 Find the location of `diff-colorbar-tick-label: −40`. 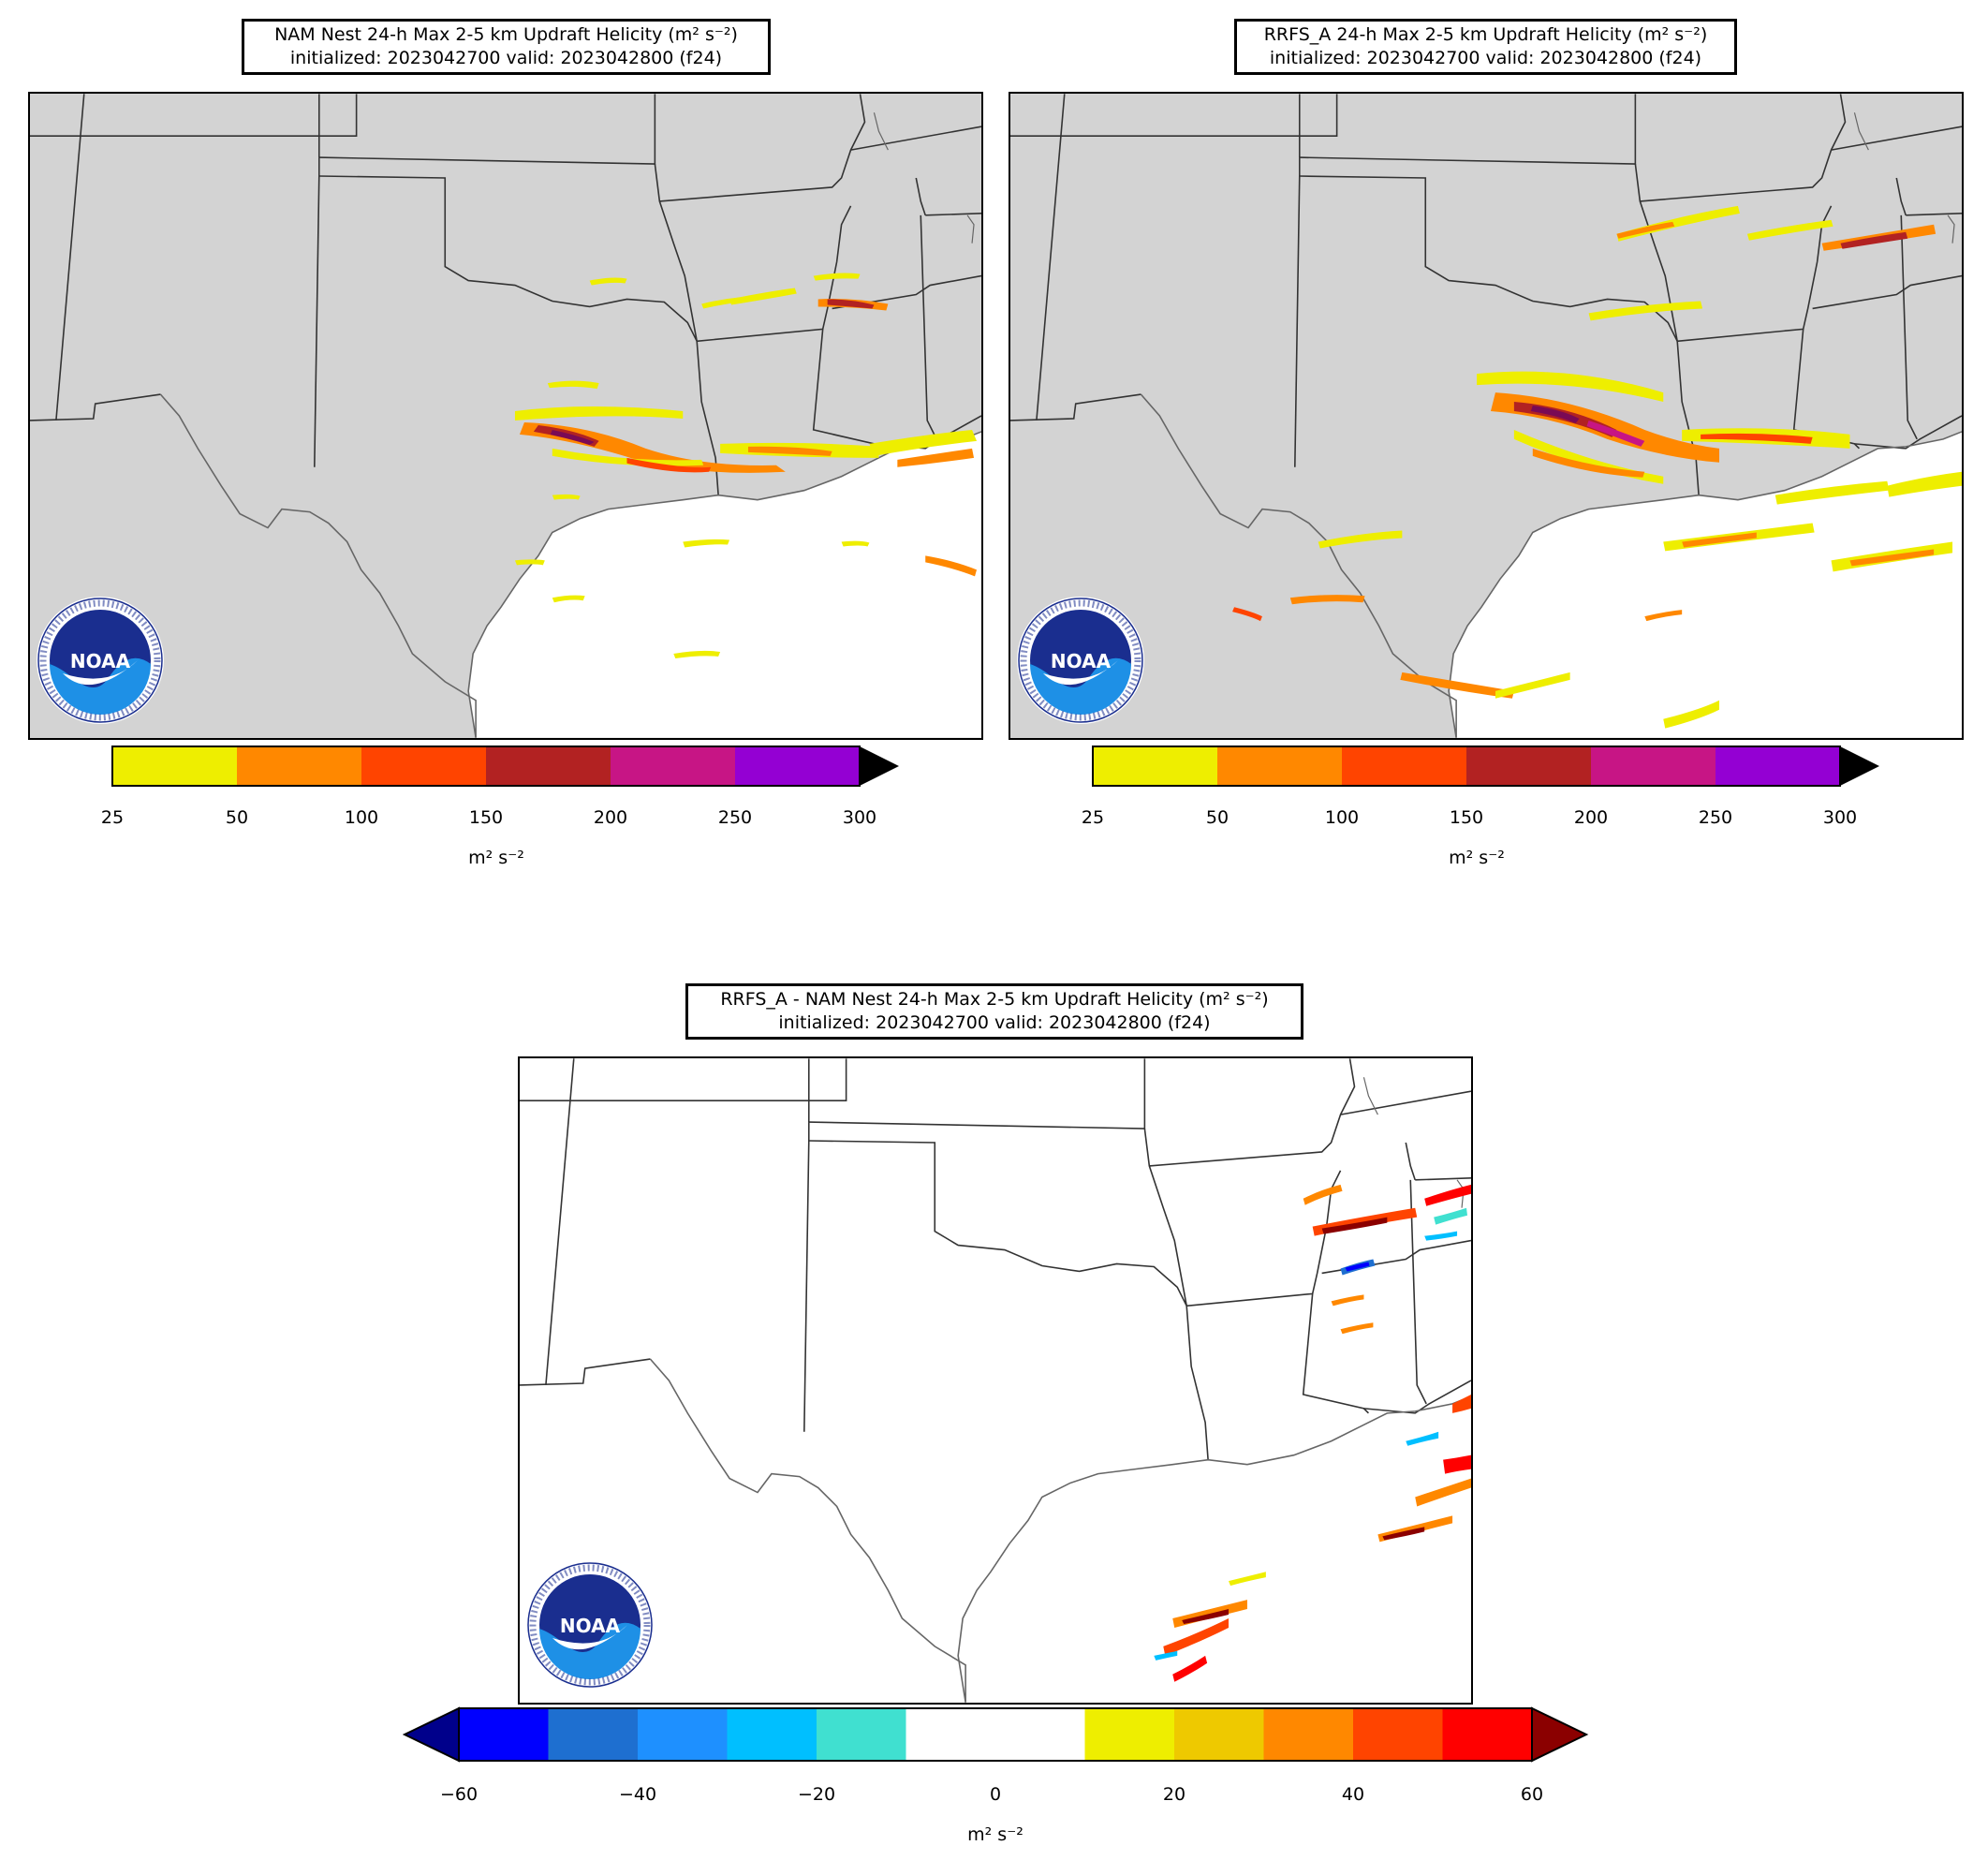

diff-colorbar-tick-label: −40 is located at coordinates (637, 1795).